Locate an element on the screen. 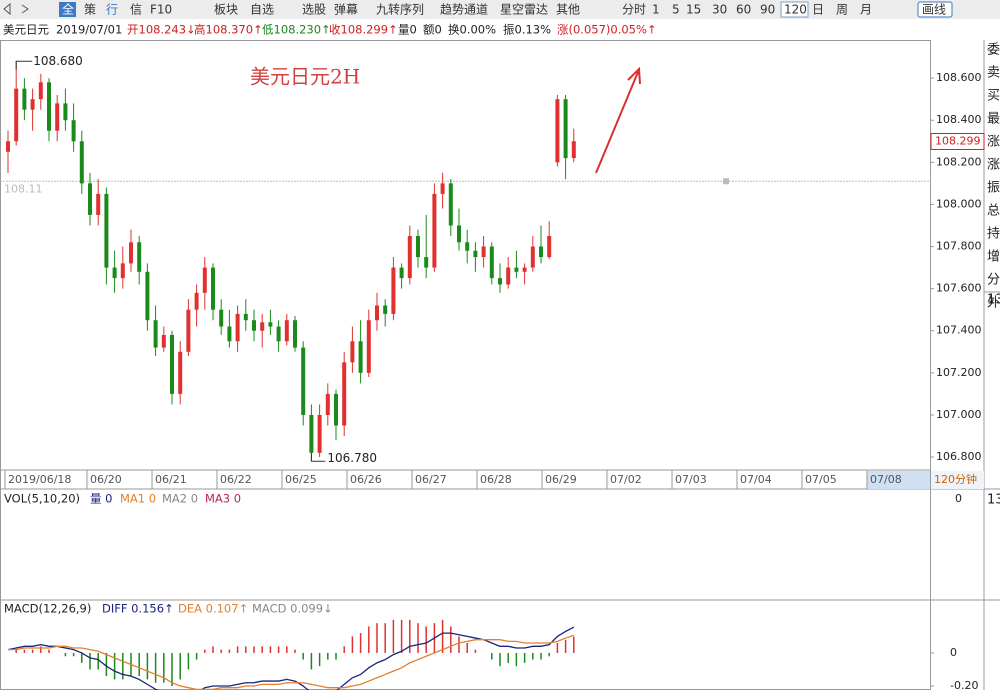  date-label: 07/03 is located at coordinates (691, 479).